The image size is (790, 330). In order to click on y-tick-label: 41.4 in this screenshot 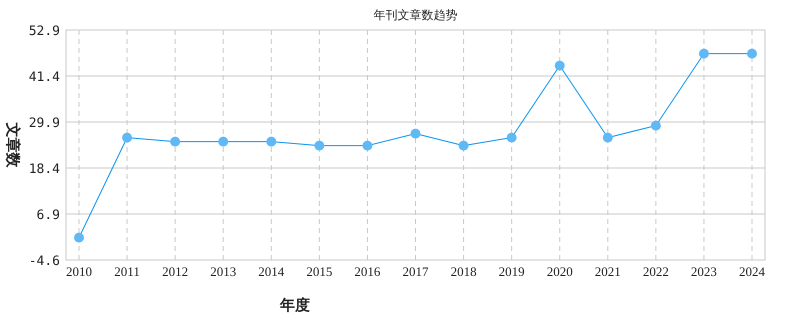, I will do `click(44, 77)`.